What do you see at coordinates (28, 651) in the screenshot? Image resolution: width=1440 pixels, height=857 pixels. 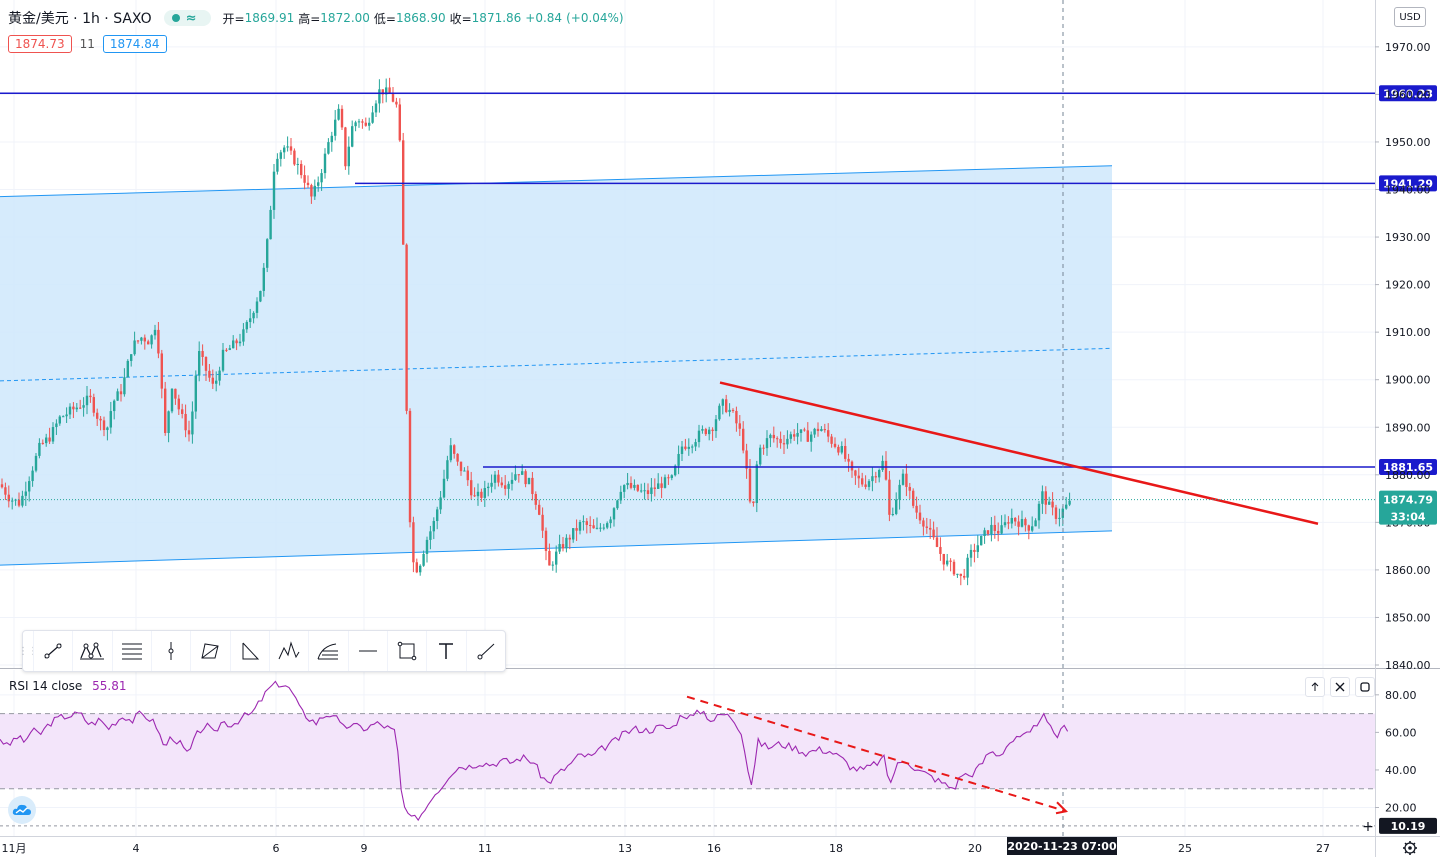 I see `drag-handle-icon: ⋮⋮` at bounding box center [28, 651].